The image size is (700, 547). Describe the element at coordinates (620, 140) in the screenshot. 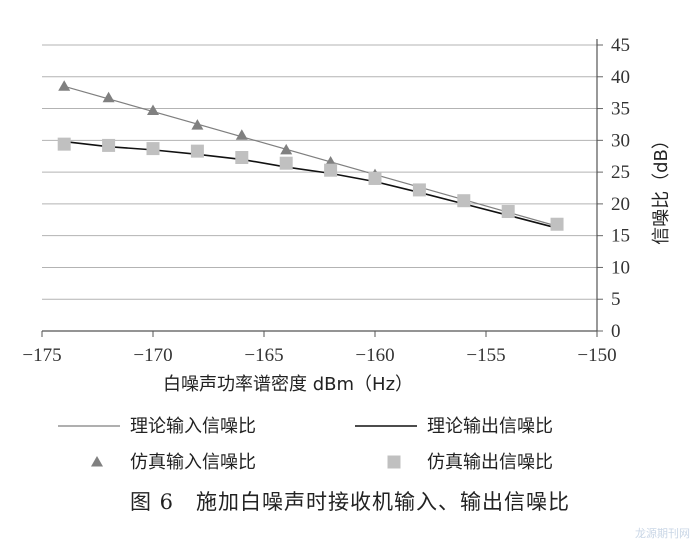

I see `y-tick-label: 30` at that location.